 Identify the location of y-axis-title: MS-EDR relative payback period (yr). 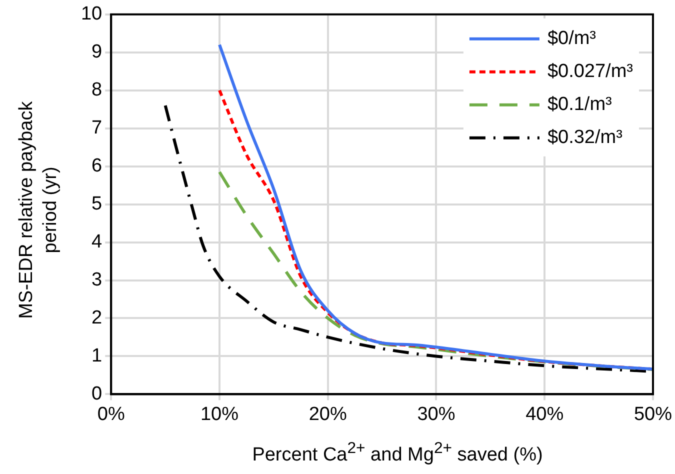
(38, 210).